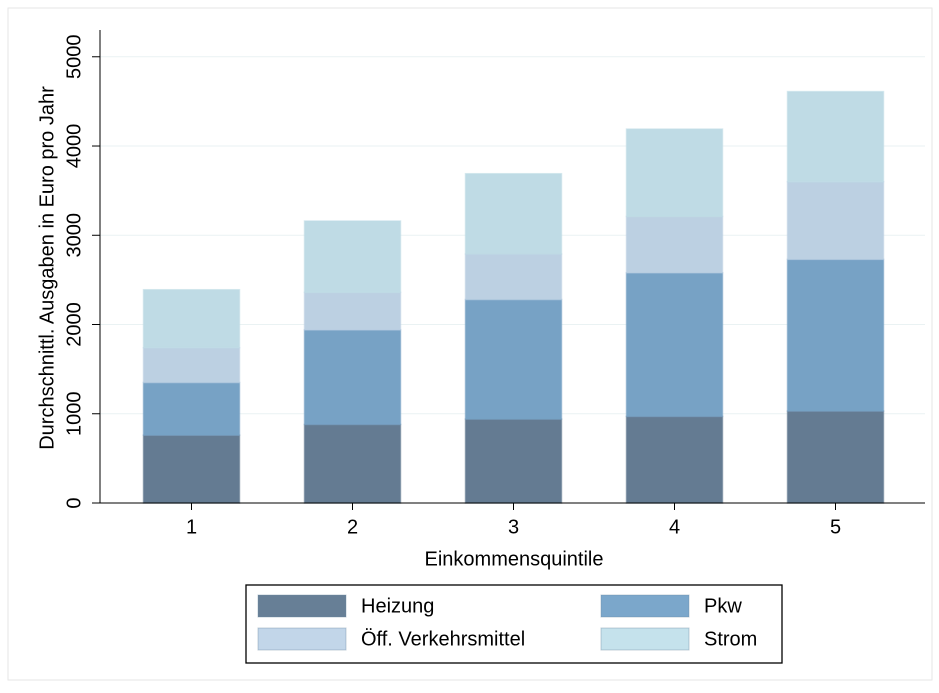  What do you see at coordinates (723, 606) in the screenshot?
I see `legend-label: Pkw` at bounding box center [723, 606].